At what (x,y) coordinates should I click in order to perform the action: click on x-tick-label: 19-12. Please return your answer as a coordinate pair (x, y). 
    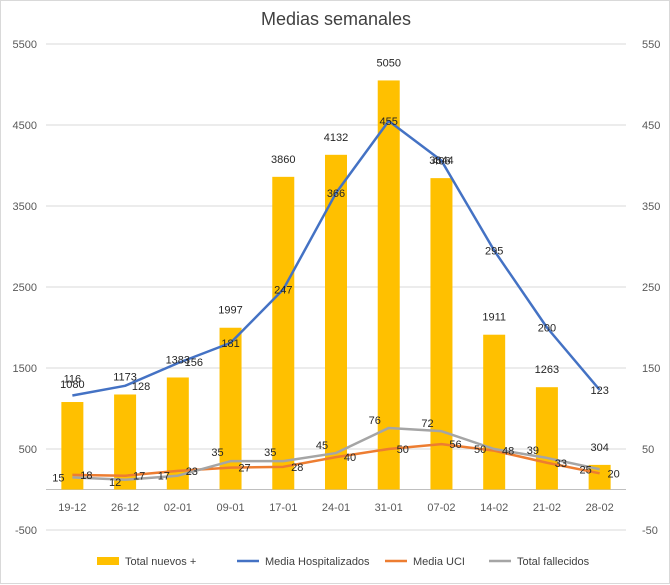
    Looking at the image, I should click on (72, 508).